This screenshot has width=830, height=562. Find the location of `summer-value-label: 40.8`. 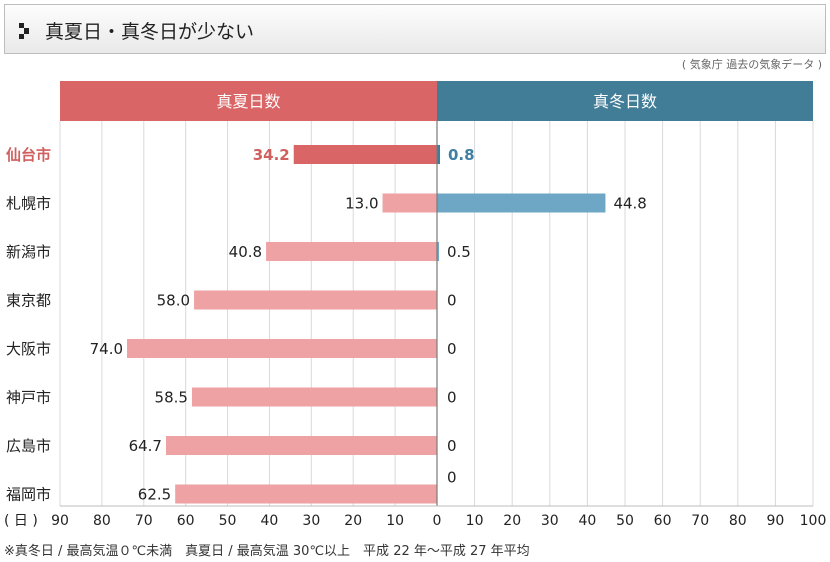

summer-value-label: 40.8 is located at coordinates (245, 252).